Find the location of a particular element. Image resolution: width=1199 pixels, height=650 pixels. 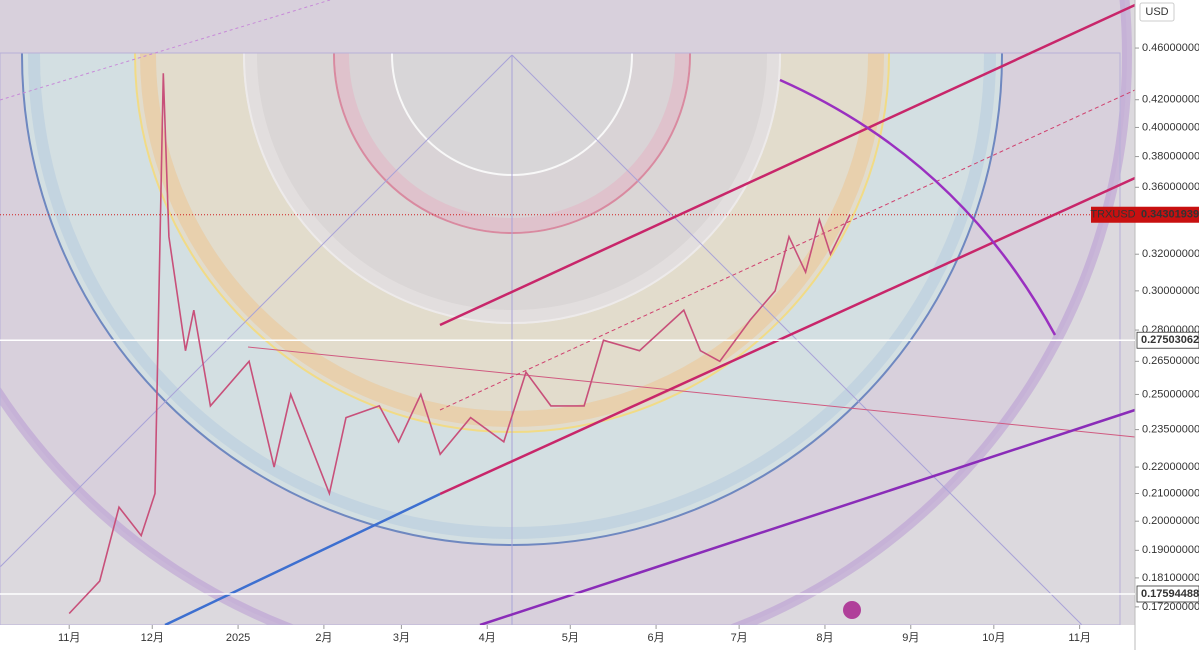

price-axis is located at coordinates (1167, 325).